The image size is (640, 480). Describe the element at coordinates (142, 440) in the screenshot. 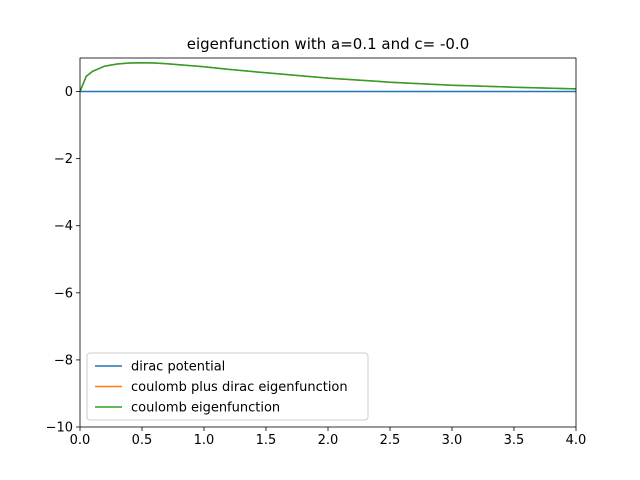

I see `x-tick-label: 0.5` at that location.